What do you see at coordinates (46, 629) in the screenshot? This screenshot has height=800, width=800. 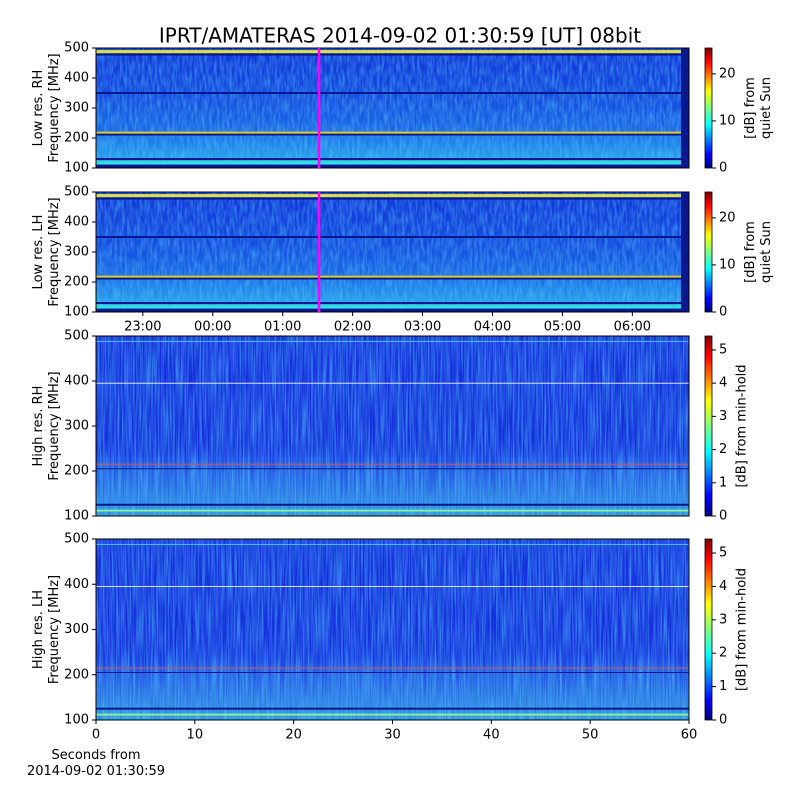 I see `y-axis-label: High res. LHFrequency [MHz]` at bounding box center [46, 629].